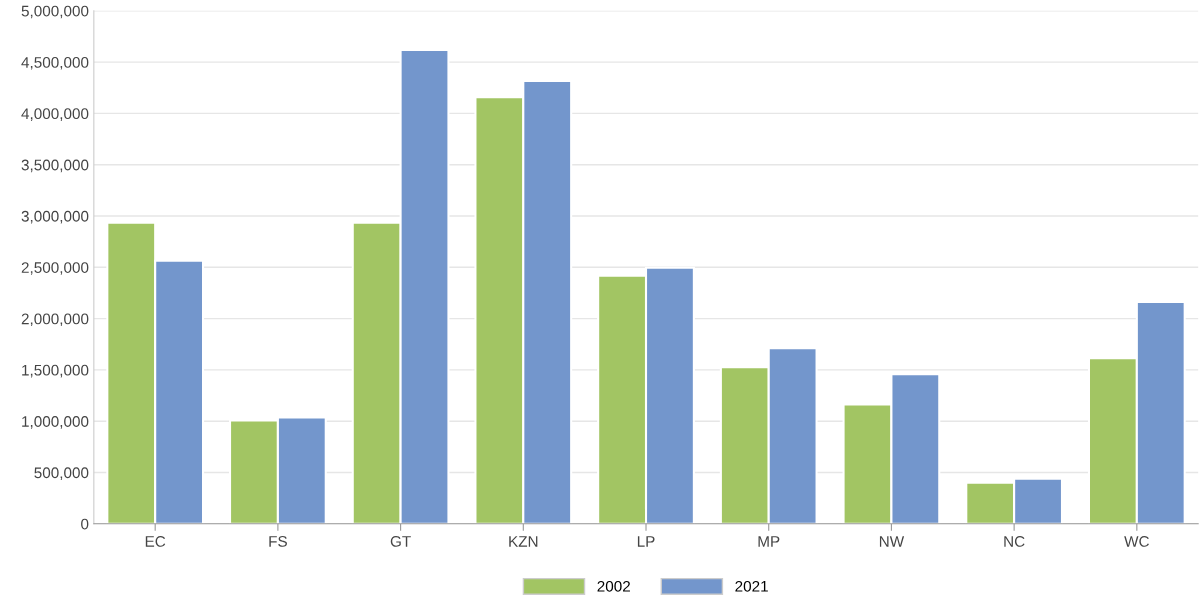 The width and height of the screenshot is (1203, 600). Describe the element at coordinates (55, 63) in the screenshot. I see `y-tick-label: 4,500,000` at that location.